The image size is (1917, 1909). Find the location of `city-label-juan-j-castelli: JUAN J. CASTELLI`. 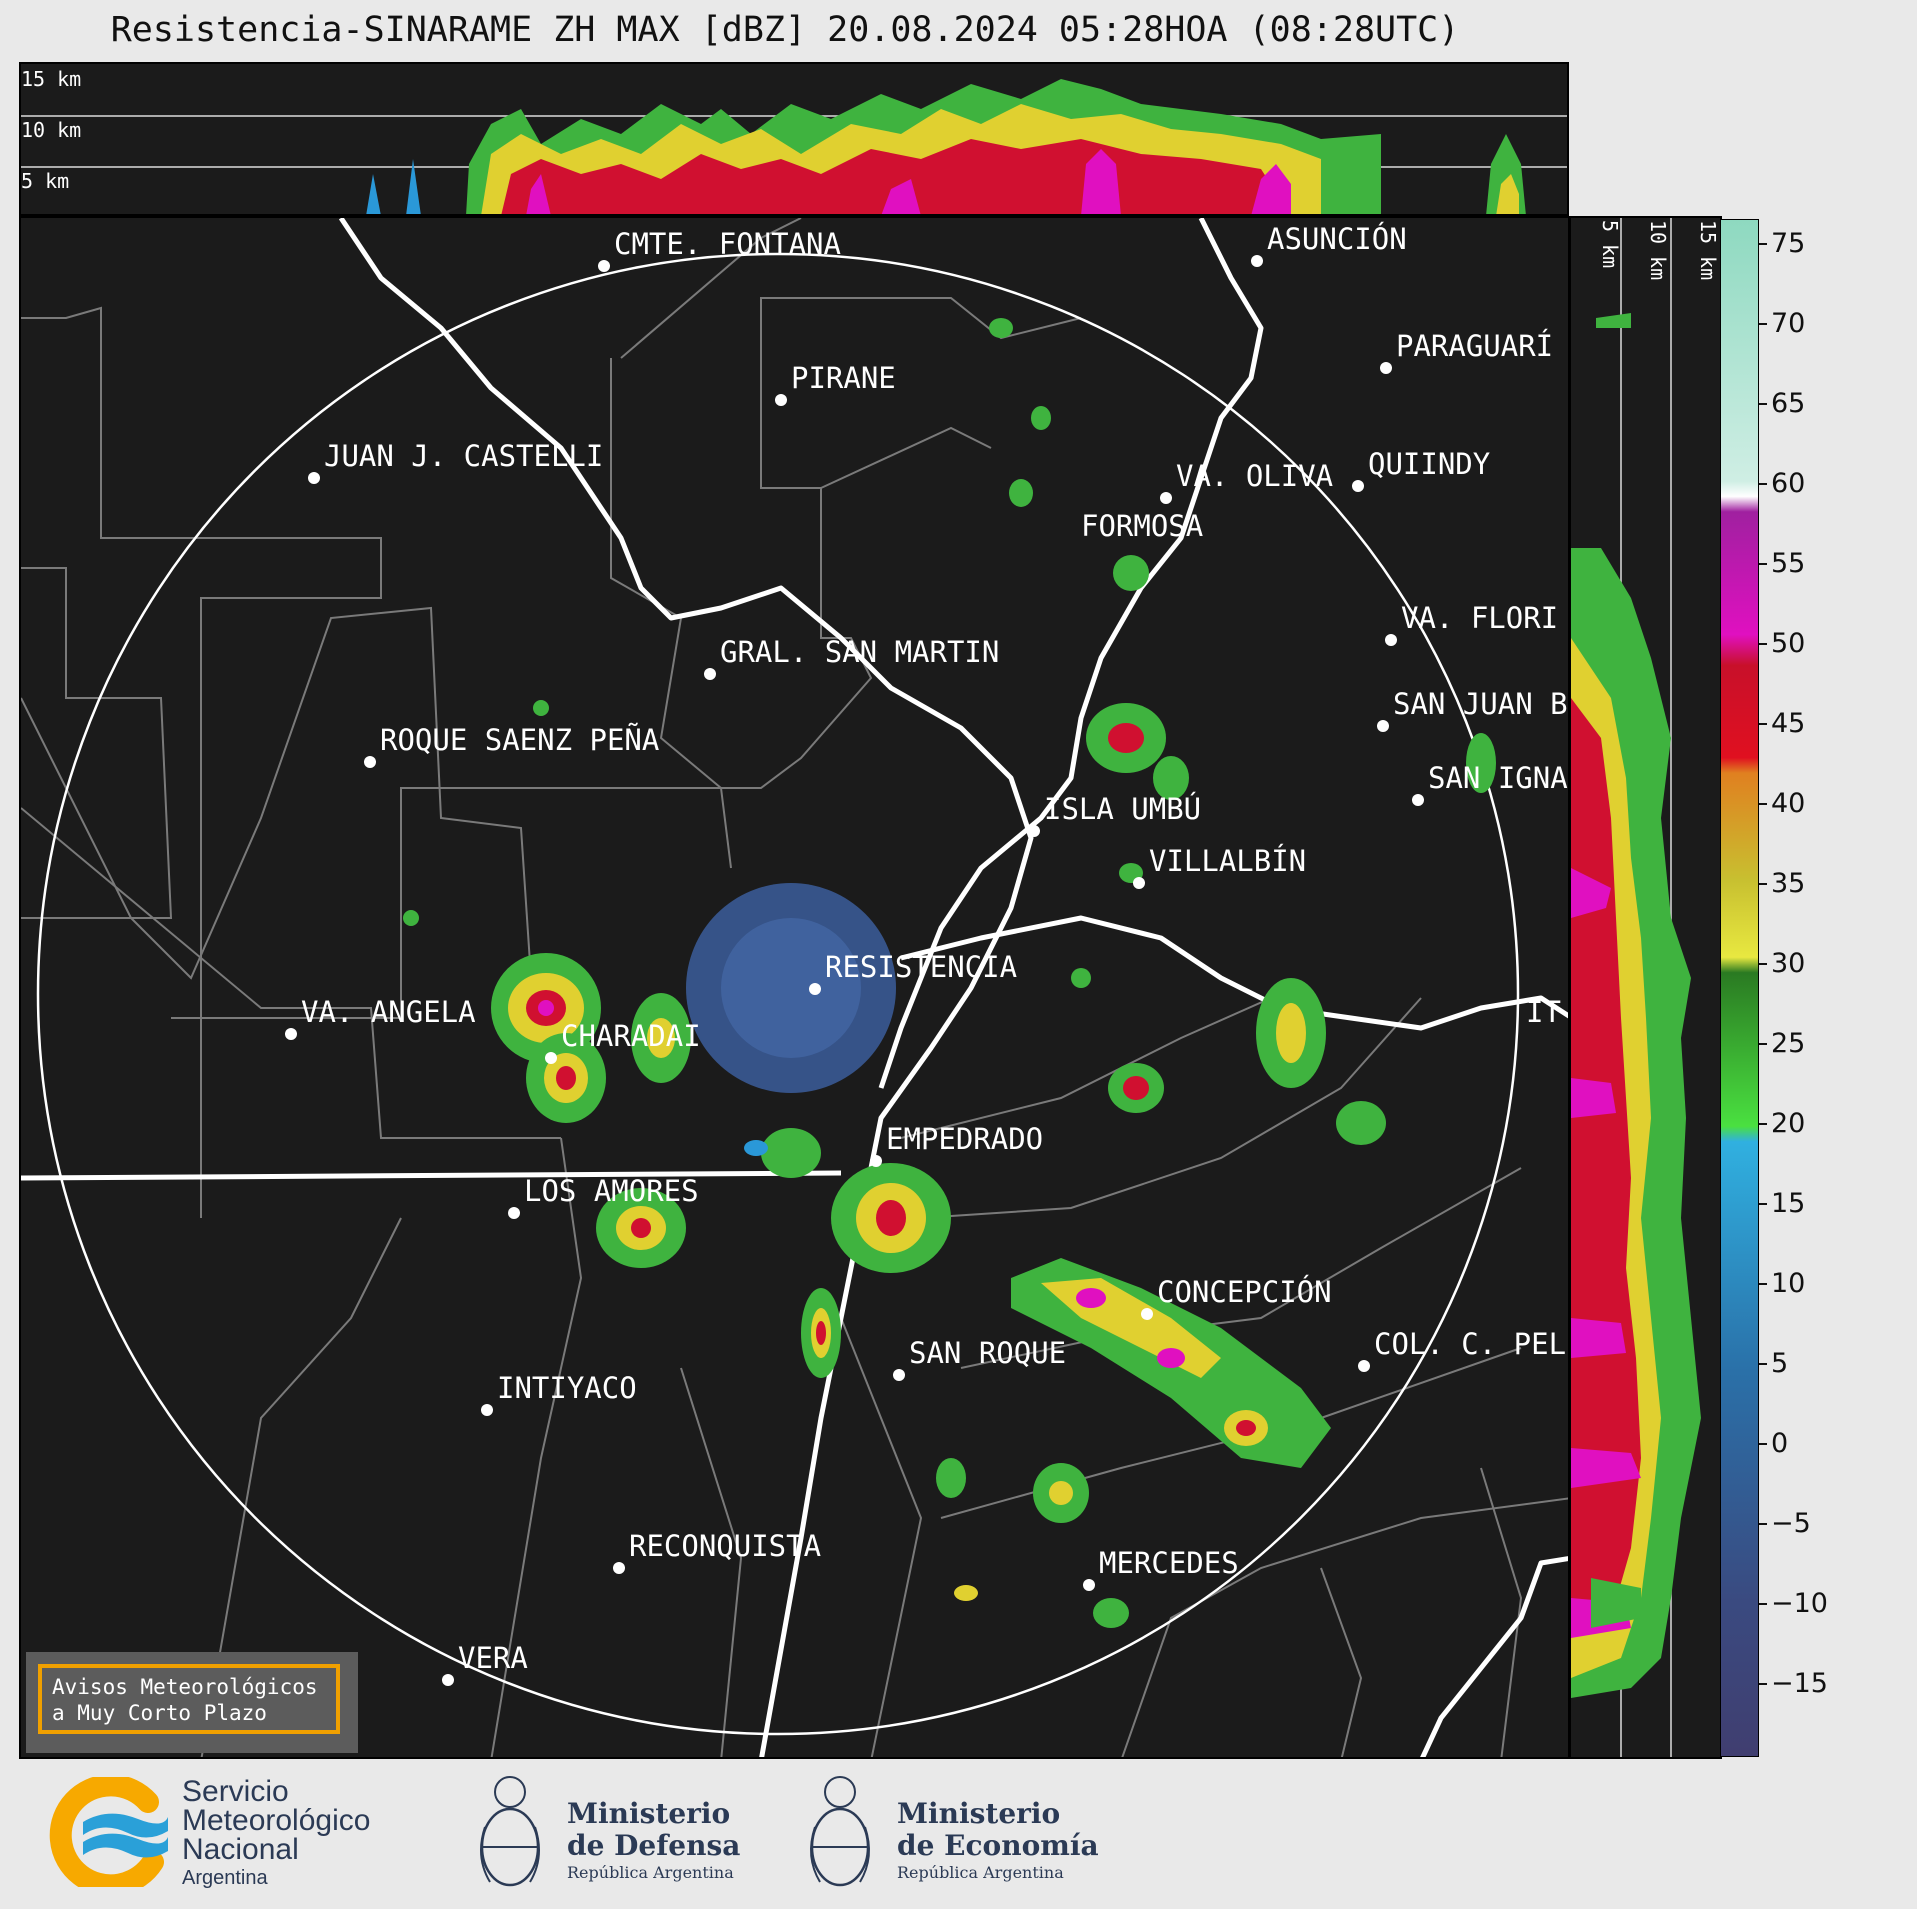

city-label-juan-j-castelli: JUAN J. CASTELLI is located at coordinates (463, 456).